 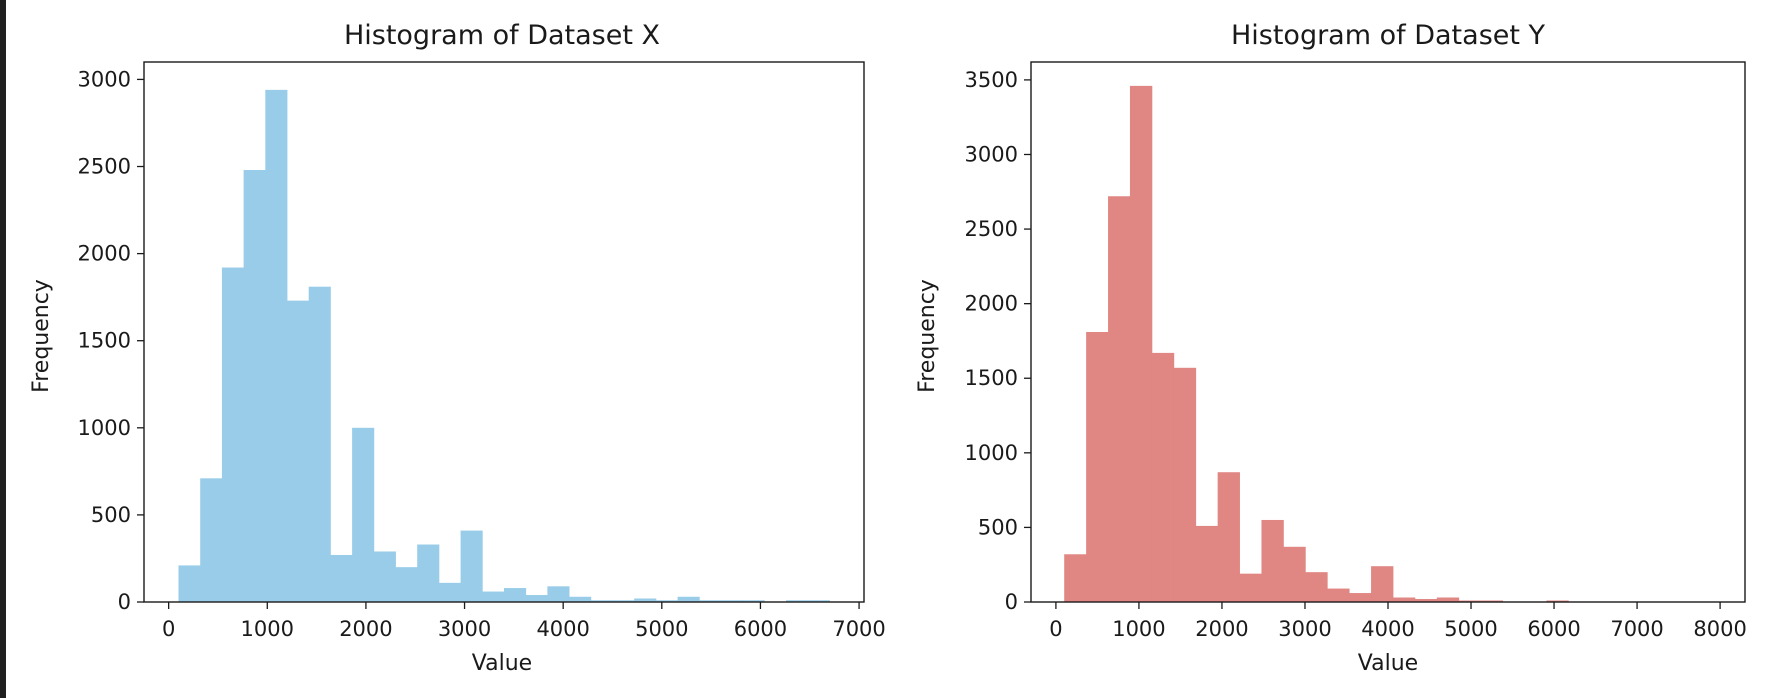 I want to click on chart-title-y: Histogram of Dataset Y, so click(x=1388, y=35).